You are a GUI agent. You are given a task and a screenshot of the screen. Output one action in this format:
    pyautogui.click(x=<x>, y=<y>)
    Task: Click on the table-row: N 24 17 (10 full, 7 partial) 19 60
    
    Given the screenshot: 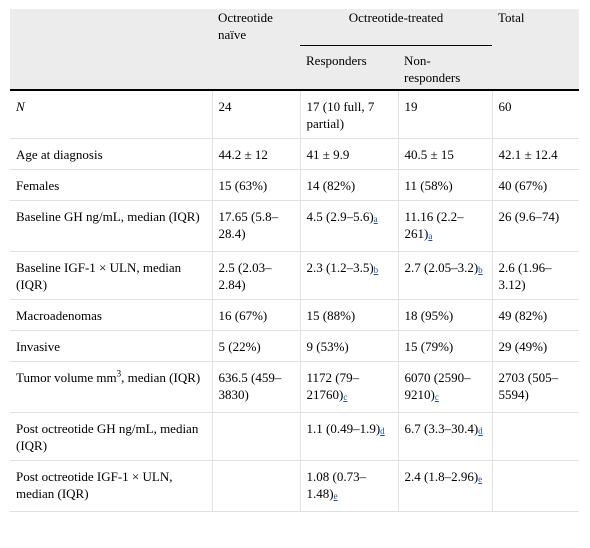 What is the action you would take?
    pyautogui.click(x=294, y=114)
    